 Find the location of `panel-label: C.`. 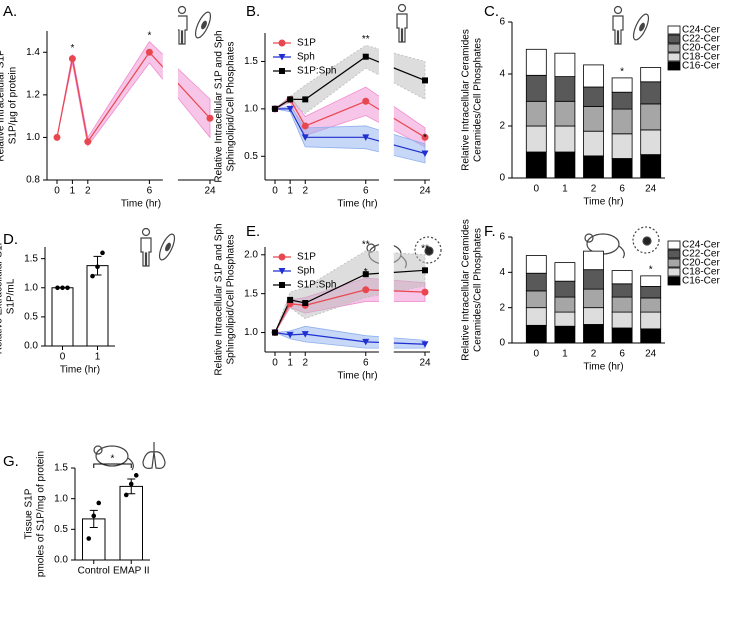

panel-label: C. is located at coordinates (491, 11).